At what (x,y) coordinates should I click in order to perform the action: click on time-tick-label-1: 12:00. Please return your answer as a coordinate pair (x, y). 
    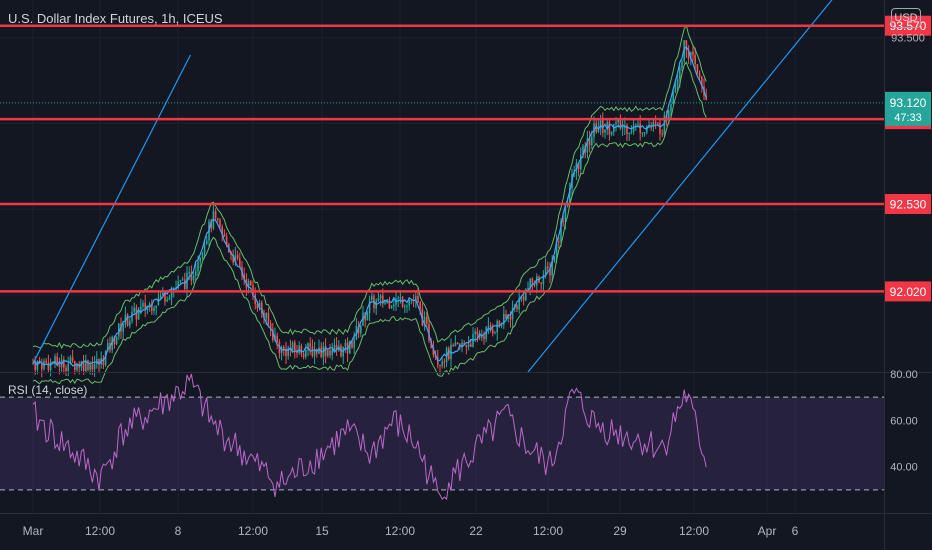
    Looking at the image, I should click on (100, 531).